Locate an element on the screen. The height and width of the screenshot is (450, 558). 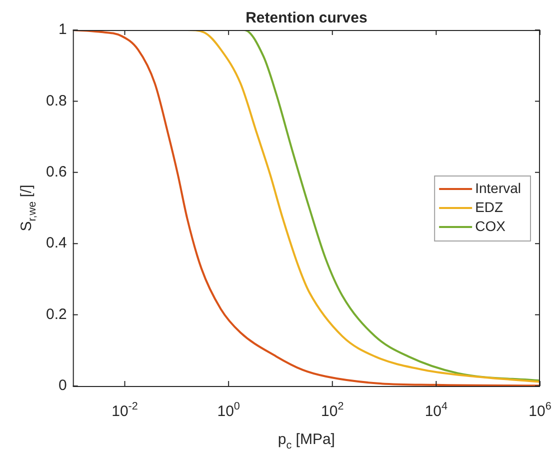
y-tick-label: 0.4 is located at coordinates (56, 243).